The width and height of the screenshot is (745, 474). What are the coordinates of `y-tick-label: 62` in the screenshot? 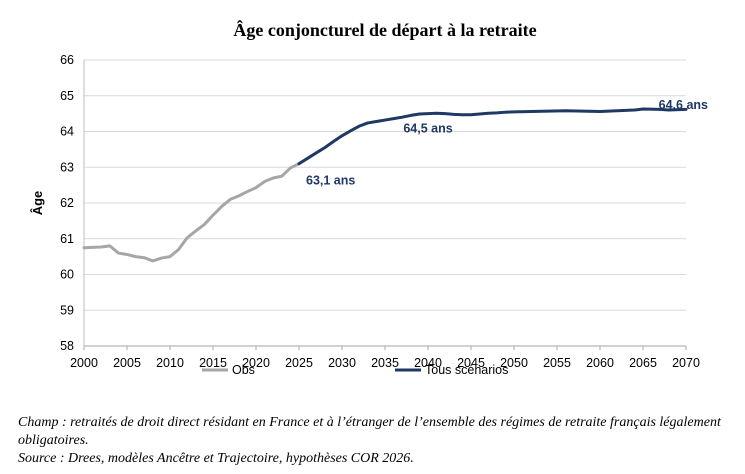 It's located at (67, 203).